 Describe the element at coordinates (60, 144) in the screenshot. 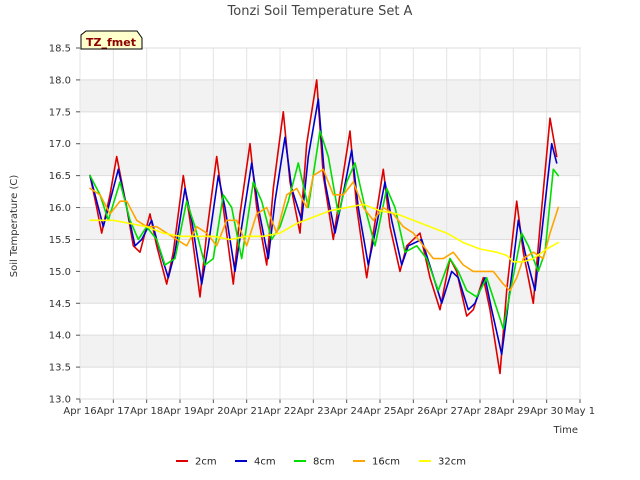

I see `y-tick-label: 17.0` at that location.